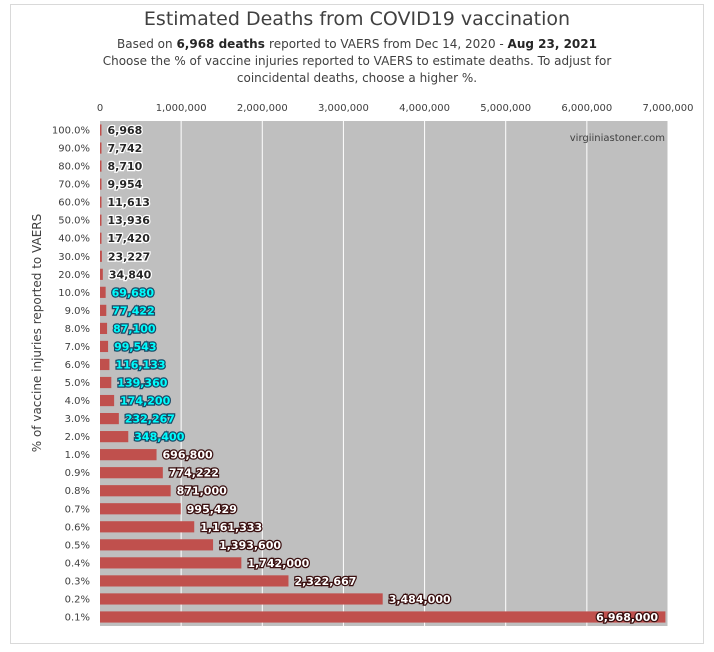 The height and width of the screenshot is (652, 714). I want to click on y-tick-label: 90.0%, so click(74, 149).